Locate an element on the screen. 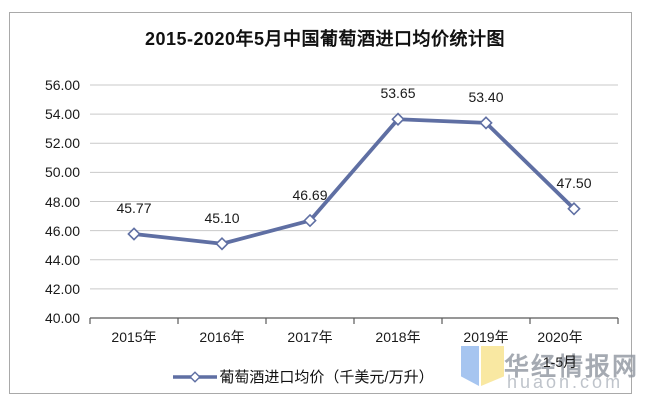  watermark-site-name: 华经情报网 is located at coordinates (572, 367).